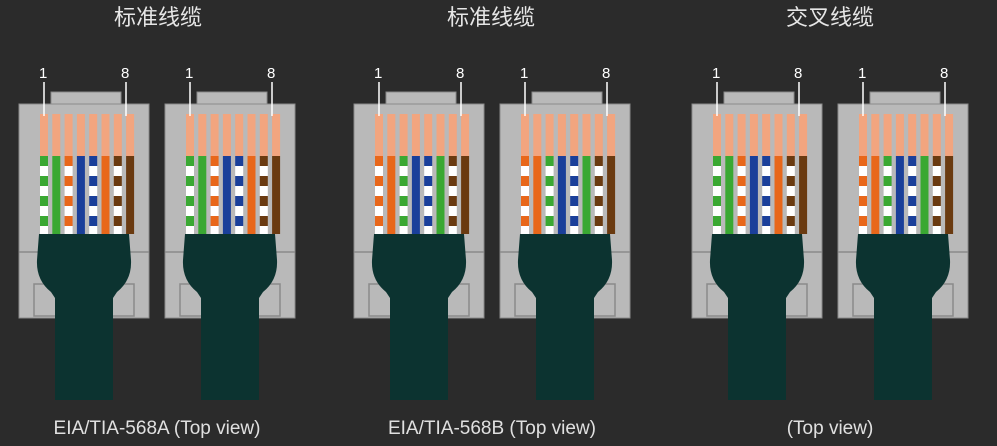 The width and height of the screenshot is (997, 446). What do you see at coordinates (157, 18) in the screenshot?
I see `group-title-standard-a: 标准线缆` at bounding box center [157, 18].